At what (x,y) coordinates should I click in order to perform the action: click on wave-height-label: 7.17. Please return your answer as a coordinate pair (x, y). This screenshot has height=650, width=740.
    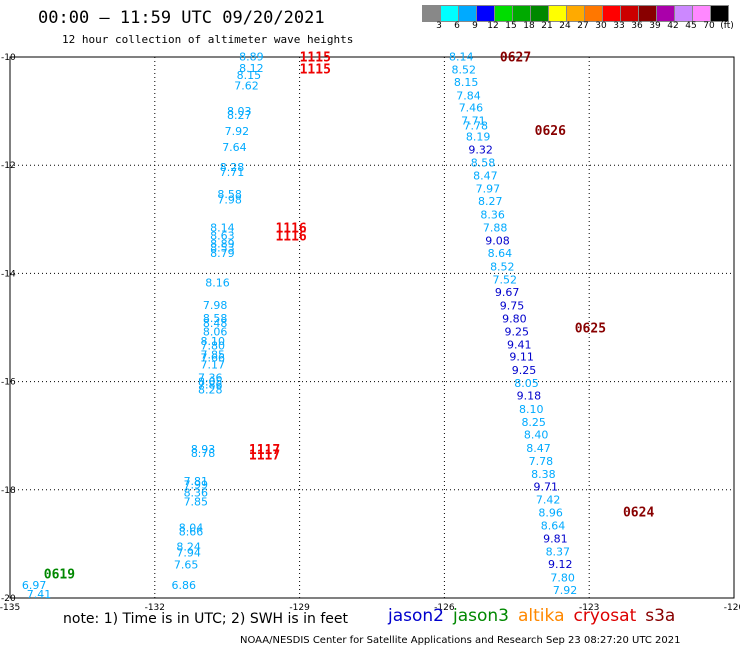
    Looking at the image, I should click on (212, 364).